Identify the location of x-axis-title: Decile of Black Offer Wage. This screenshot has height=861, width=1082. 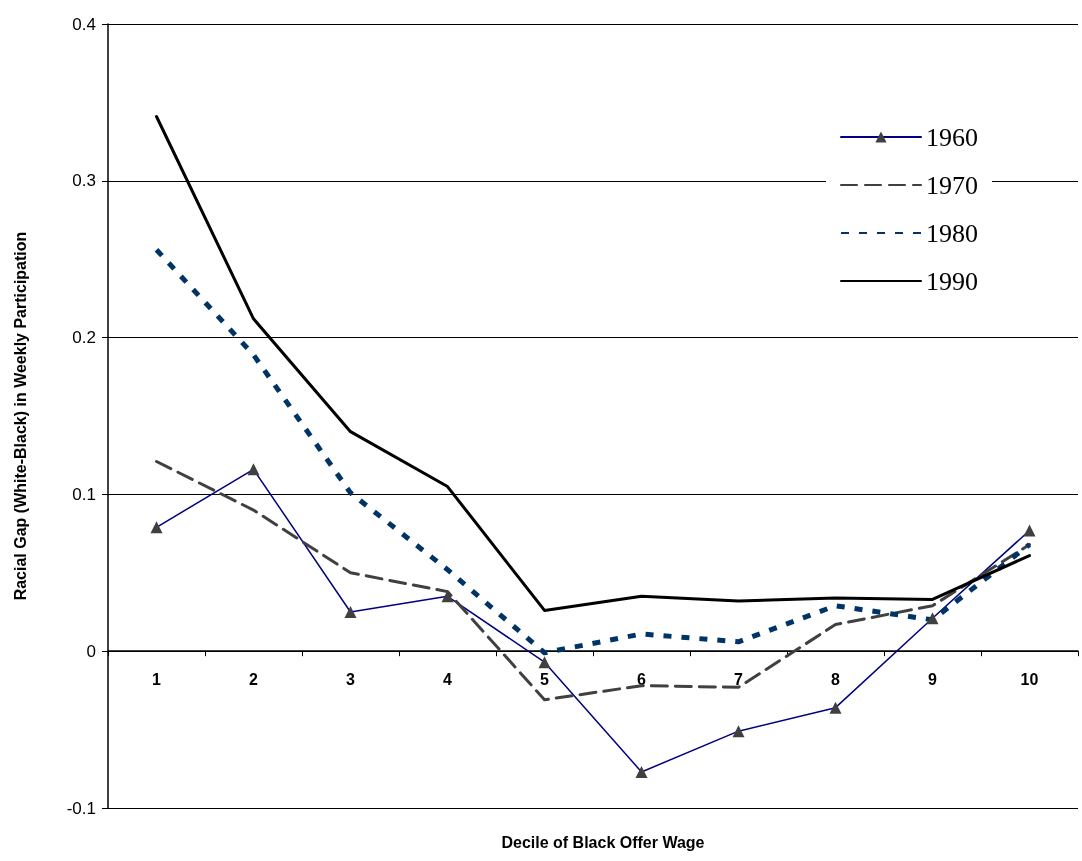
(603, 842).